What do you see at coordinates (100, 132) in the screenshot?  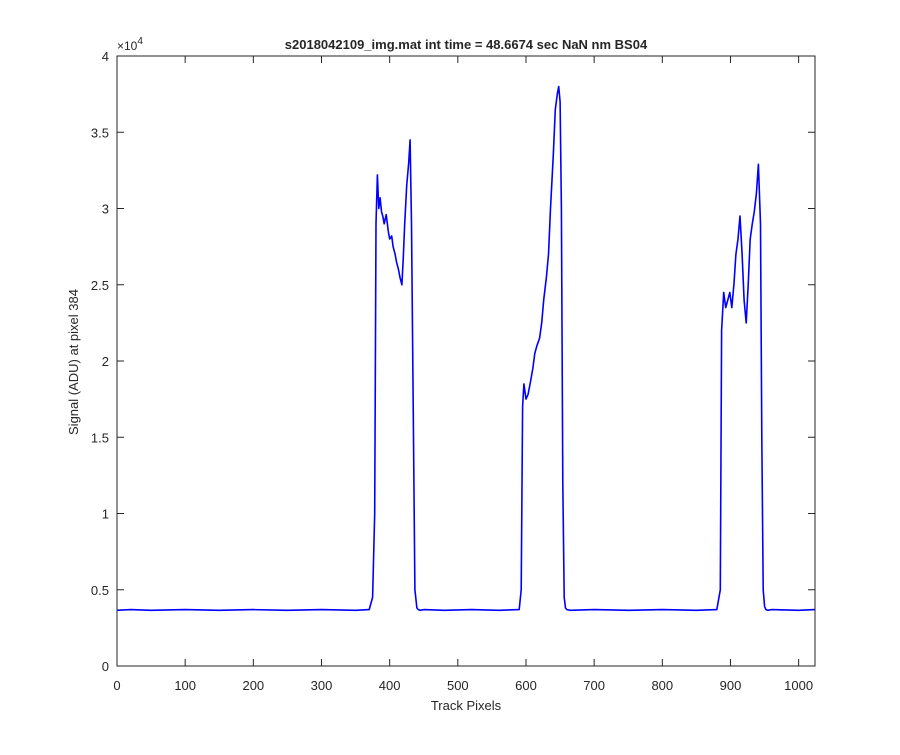 I see `y-tick-label: 3.5` at bounding box center [100, 132].